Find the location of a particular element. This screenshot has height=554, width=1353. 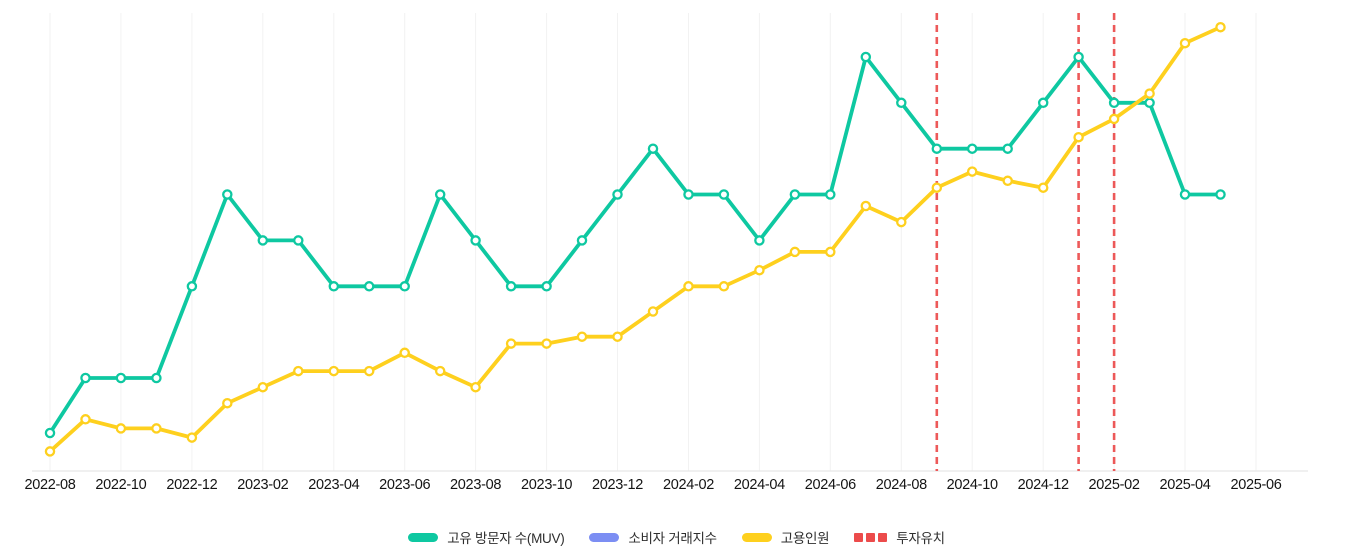

event-lines-투자유치 is located at coordinates (1025, 242).